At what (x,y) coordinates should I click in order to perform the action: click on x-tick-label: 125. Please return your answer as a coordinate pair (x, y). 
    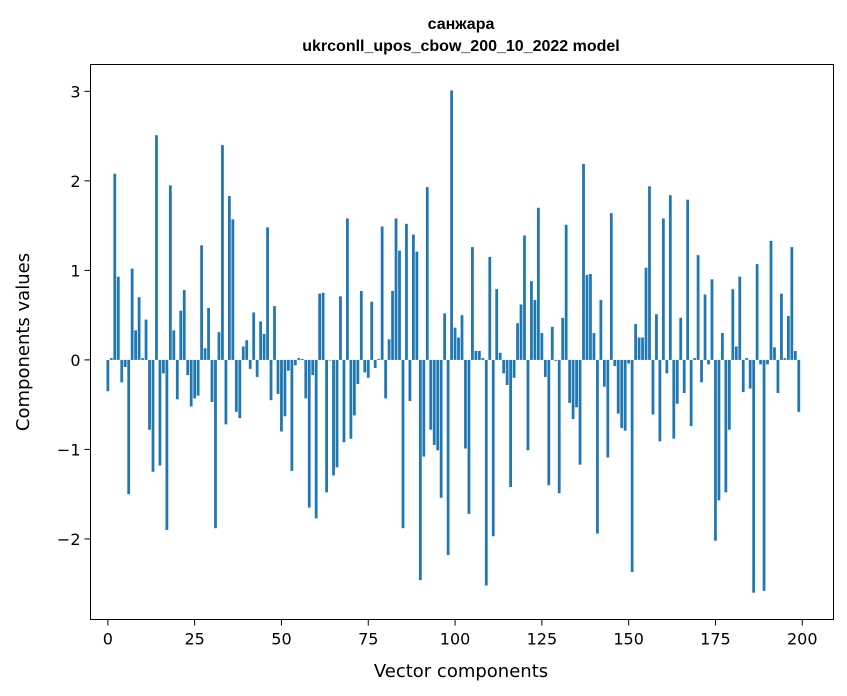
    Looking at the image, I should click on (542, 639).